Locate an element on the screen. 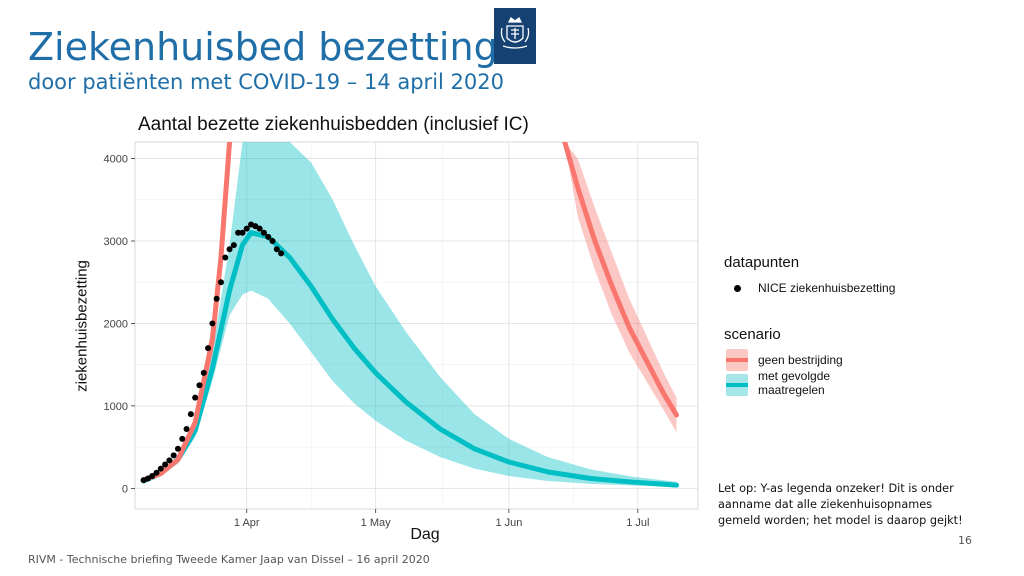  page-number: 16 is located at coordinates (965, 540).